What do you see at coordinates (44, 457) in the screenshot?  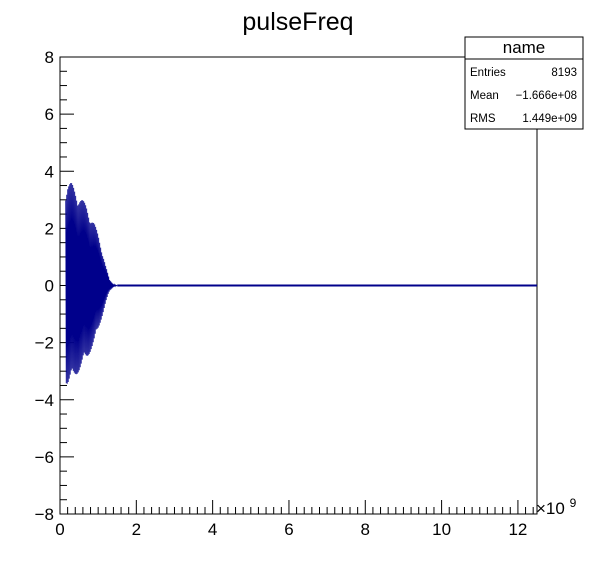 I see `y-tick-label: −6` at bounding box center [44, 457].